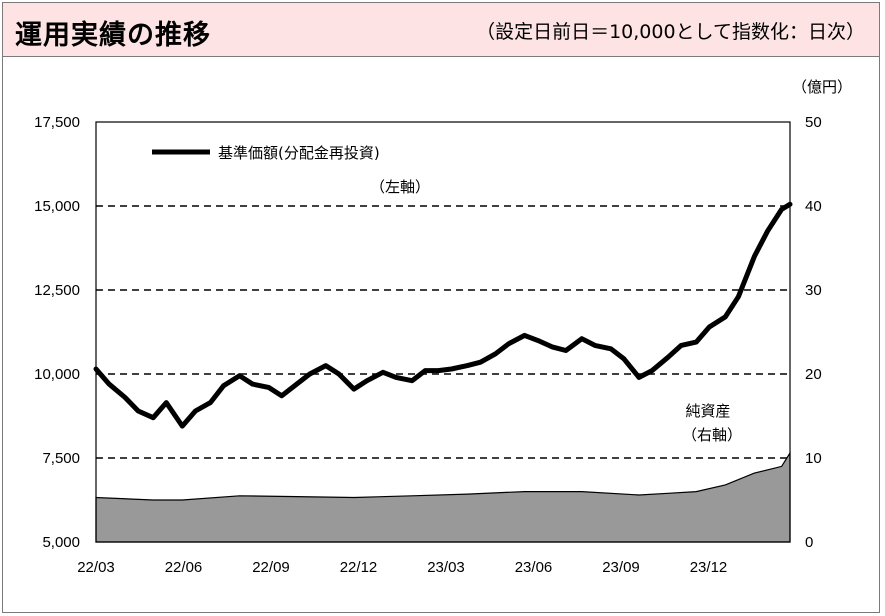 The image size is (885, 616). What do you see at coordinates (813, 374) in the screenshot?
I see `right-tick-label: 20` at bounding box center [813, 374].